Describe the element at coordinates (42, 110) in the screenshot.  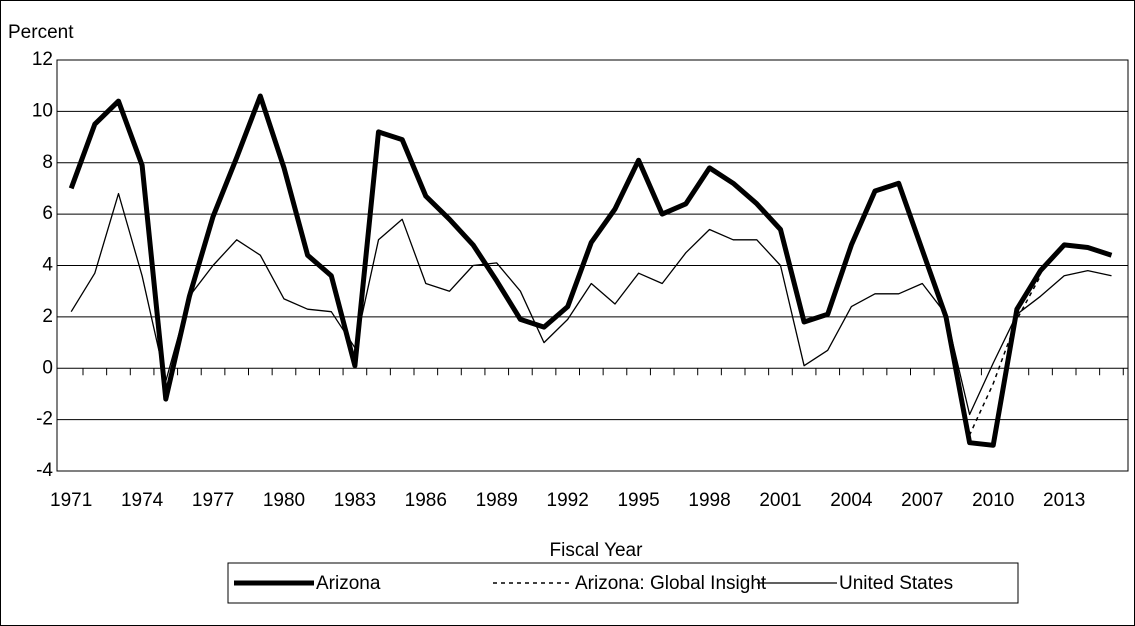
I see `y-tick-label: 10` at that location.